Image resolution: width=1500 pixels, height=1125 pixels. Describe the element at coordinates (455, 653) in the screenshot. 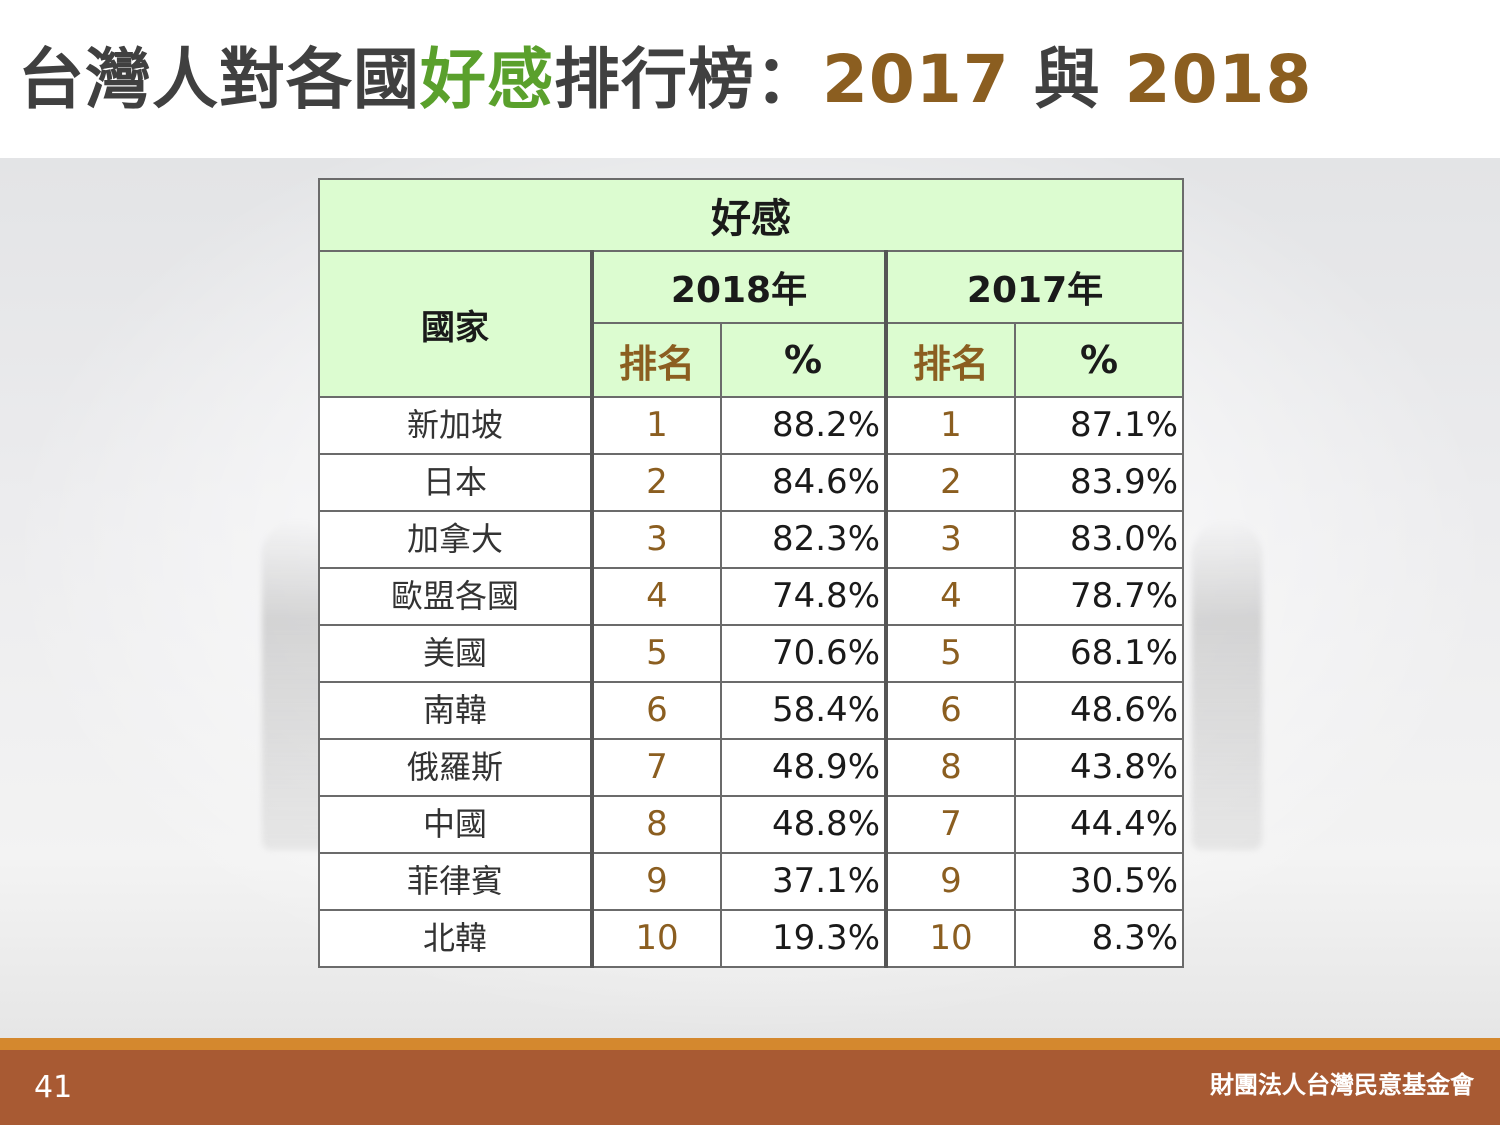

I see `country-cell: 美國` at that location.